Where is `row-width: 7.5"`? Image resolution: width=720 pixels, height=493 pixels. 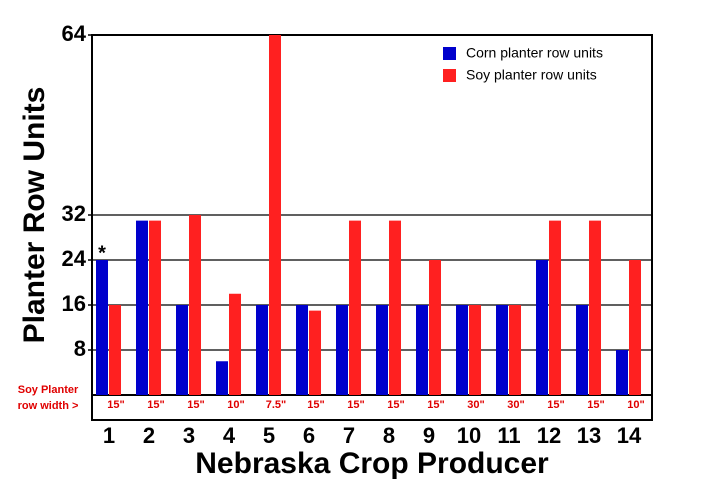 row-width: 7.5" is located at coordinates (276, 405).